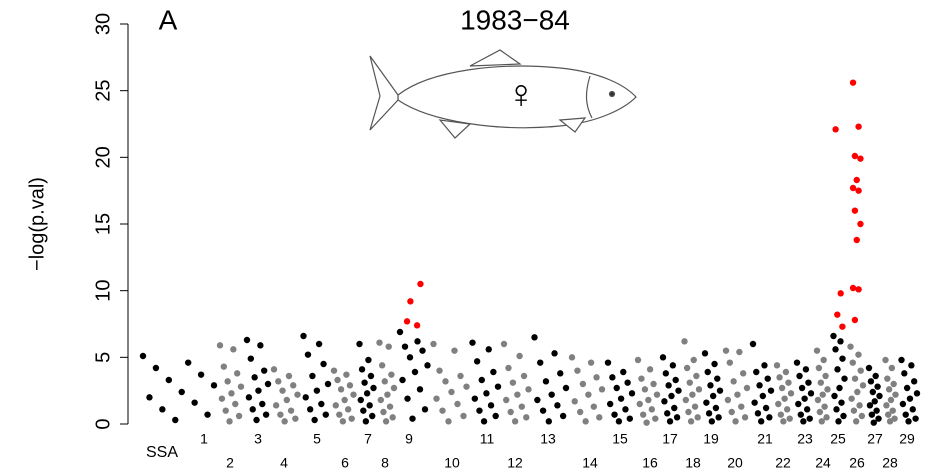 The width and height of the screenshot is (925, 475). Describe the element at coordinates (589, 97) in the screenshot. I see `fish-gill` at that location.